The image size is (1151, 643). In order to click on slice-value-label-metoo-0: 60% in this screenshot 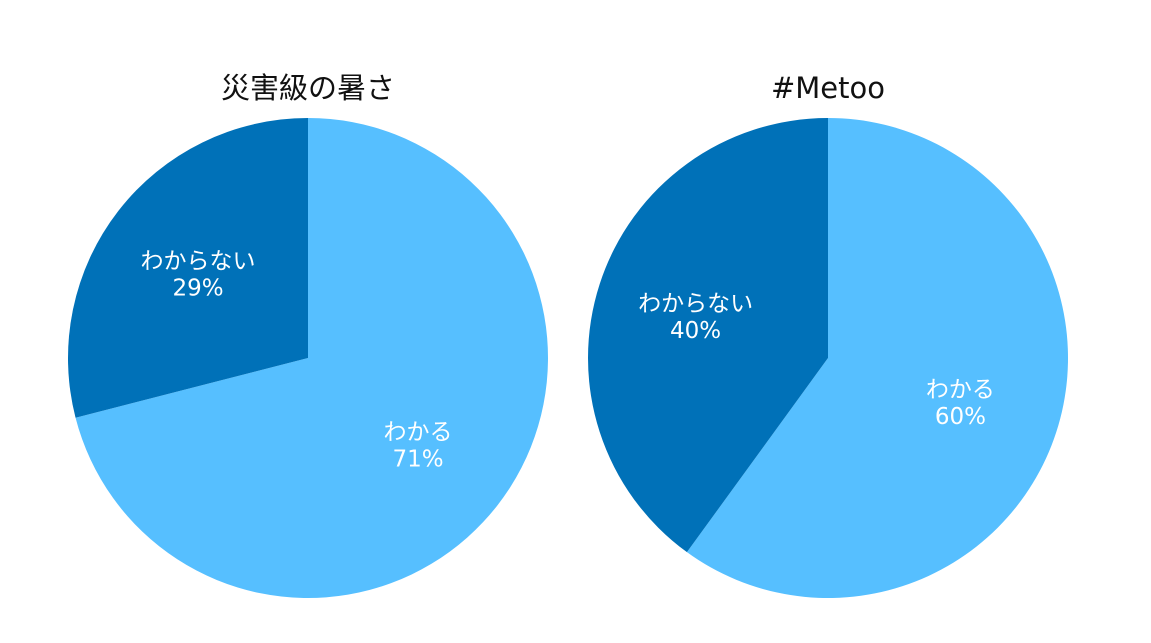, I will do `click(960, 417)`.